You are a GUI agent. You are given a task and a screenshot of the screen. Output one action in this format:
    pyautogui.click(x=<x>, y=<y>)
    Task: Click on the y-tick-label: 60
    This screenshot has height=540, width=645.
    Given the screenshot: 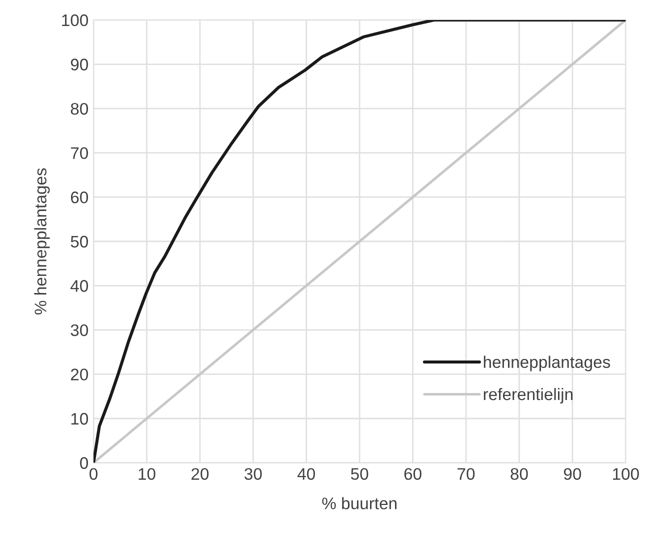 What is the action you would take?
    pyautogui.click(x=79, y=198)
    